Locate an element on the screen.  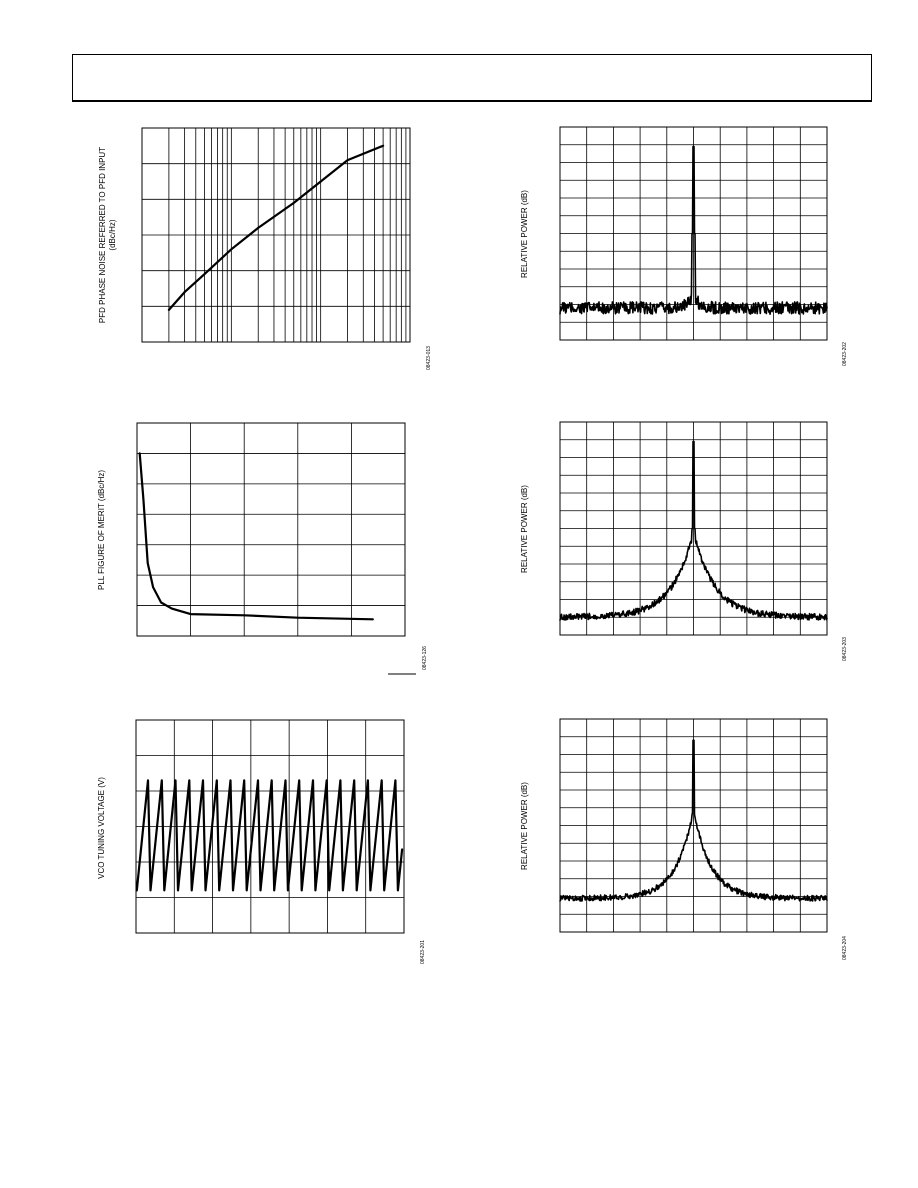
figure-code: 08423-203 is located at coordinates (845, 649).